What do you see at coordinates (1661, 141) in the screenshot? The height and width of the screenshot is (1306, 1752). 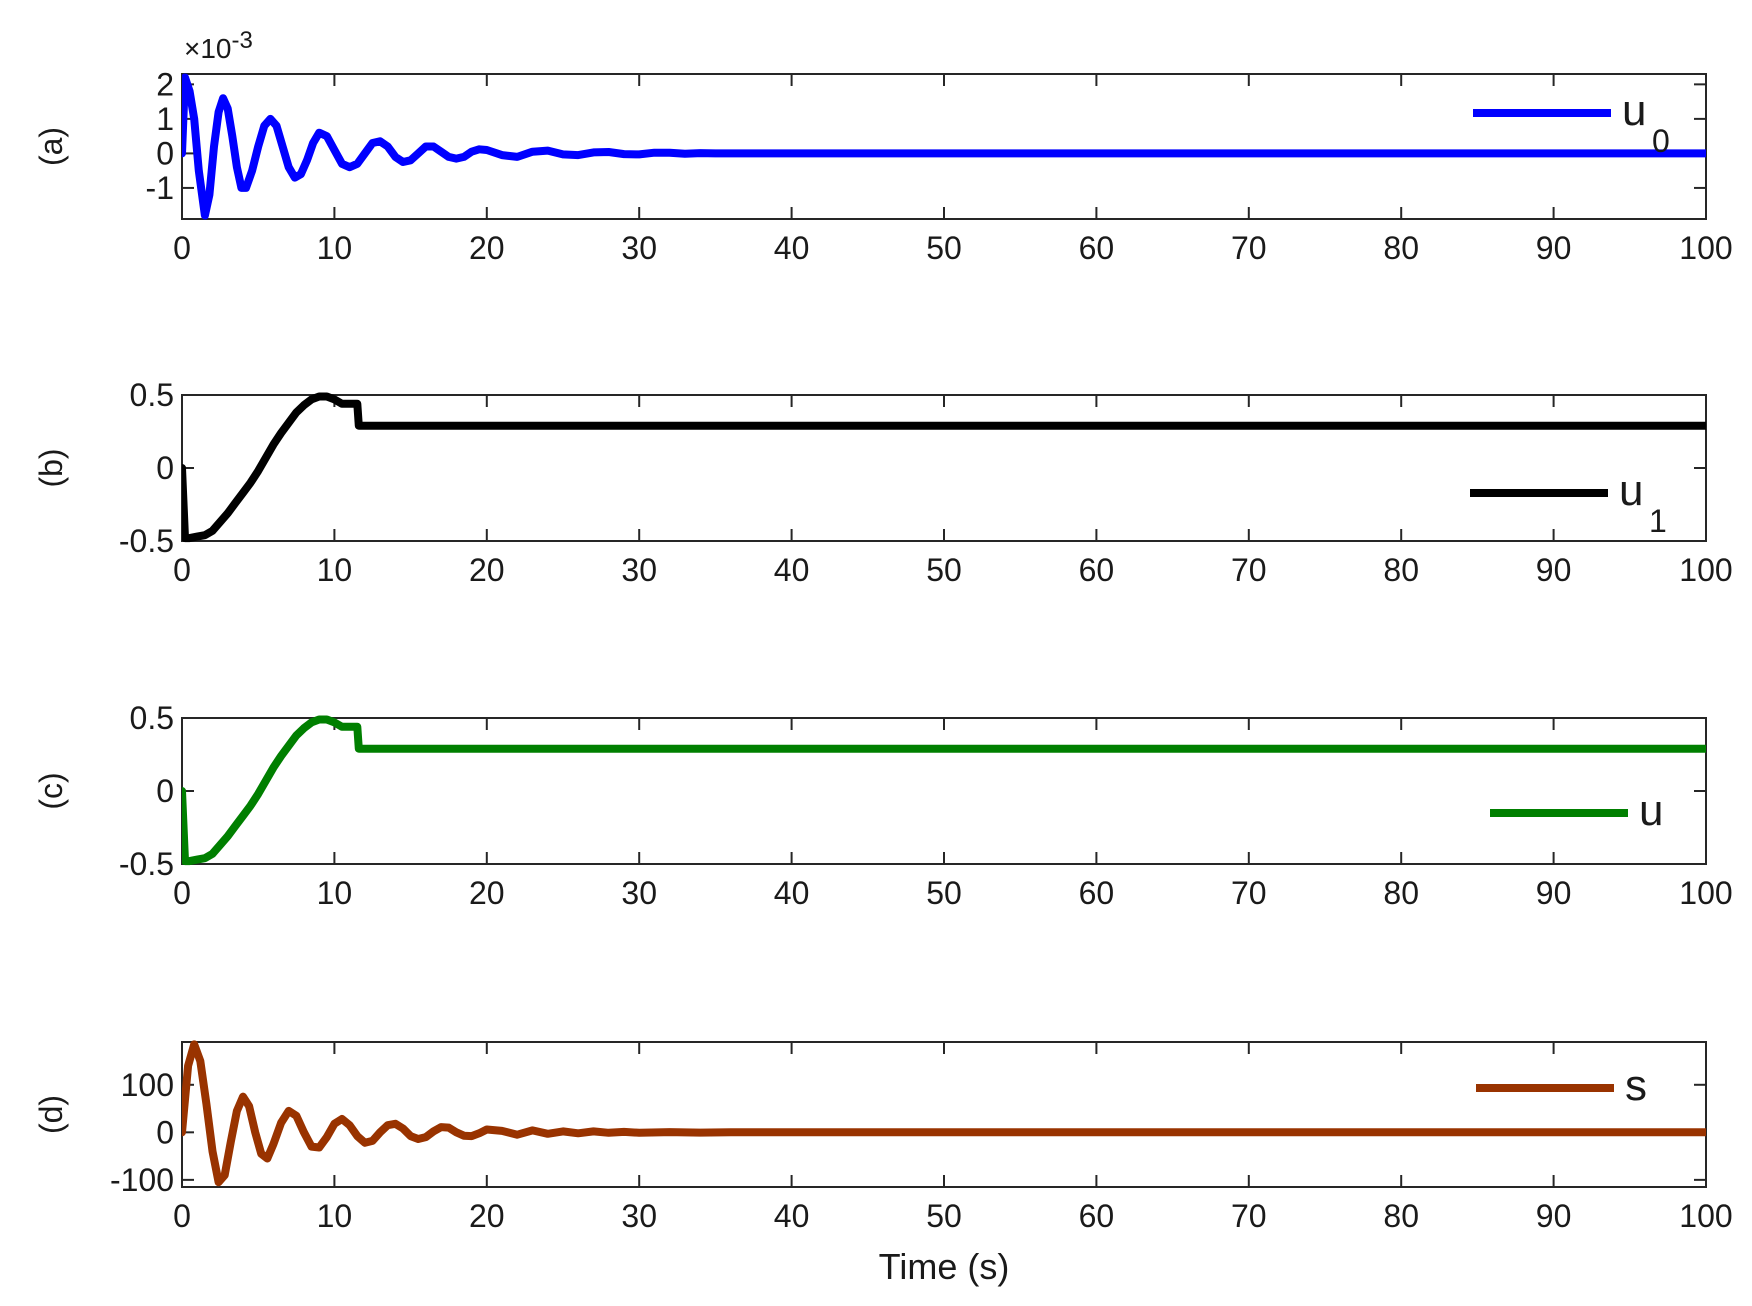 I see `legend-subscript: 0` at bounding box center [1661, 141].